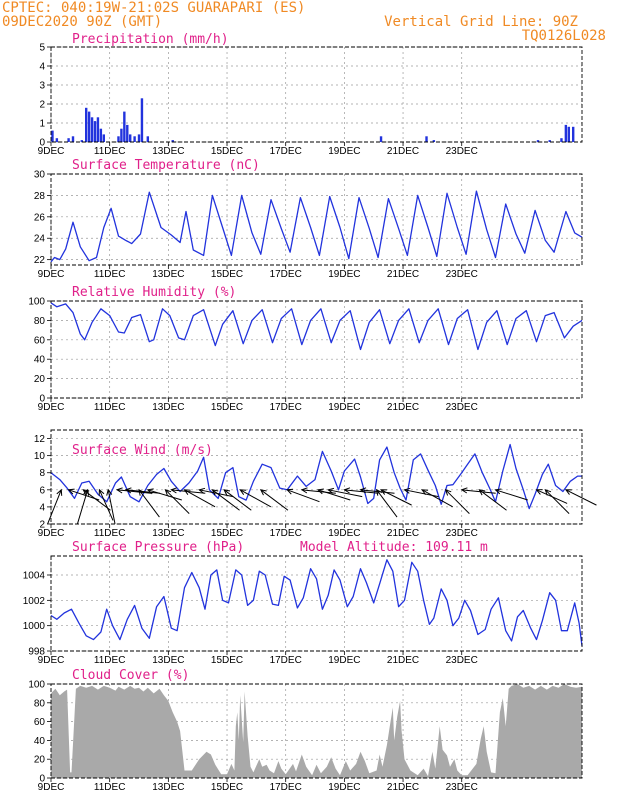 The height and width of the screenshot is (800, 618). What do you see at coordinates (316, 476) in the screenshot?
I see `series-line` at bounding box center [316, 476].